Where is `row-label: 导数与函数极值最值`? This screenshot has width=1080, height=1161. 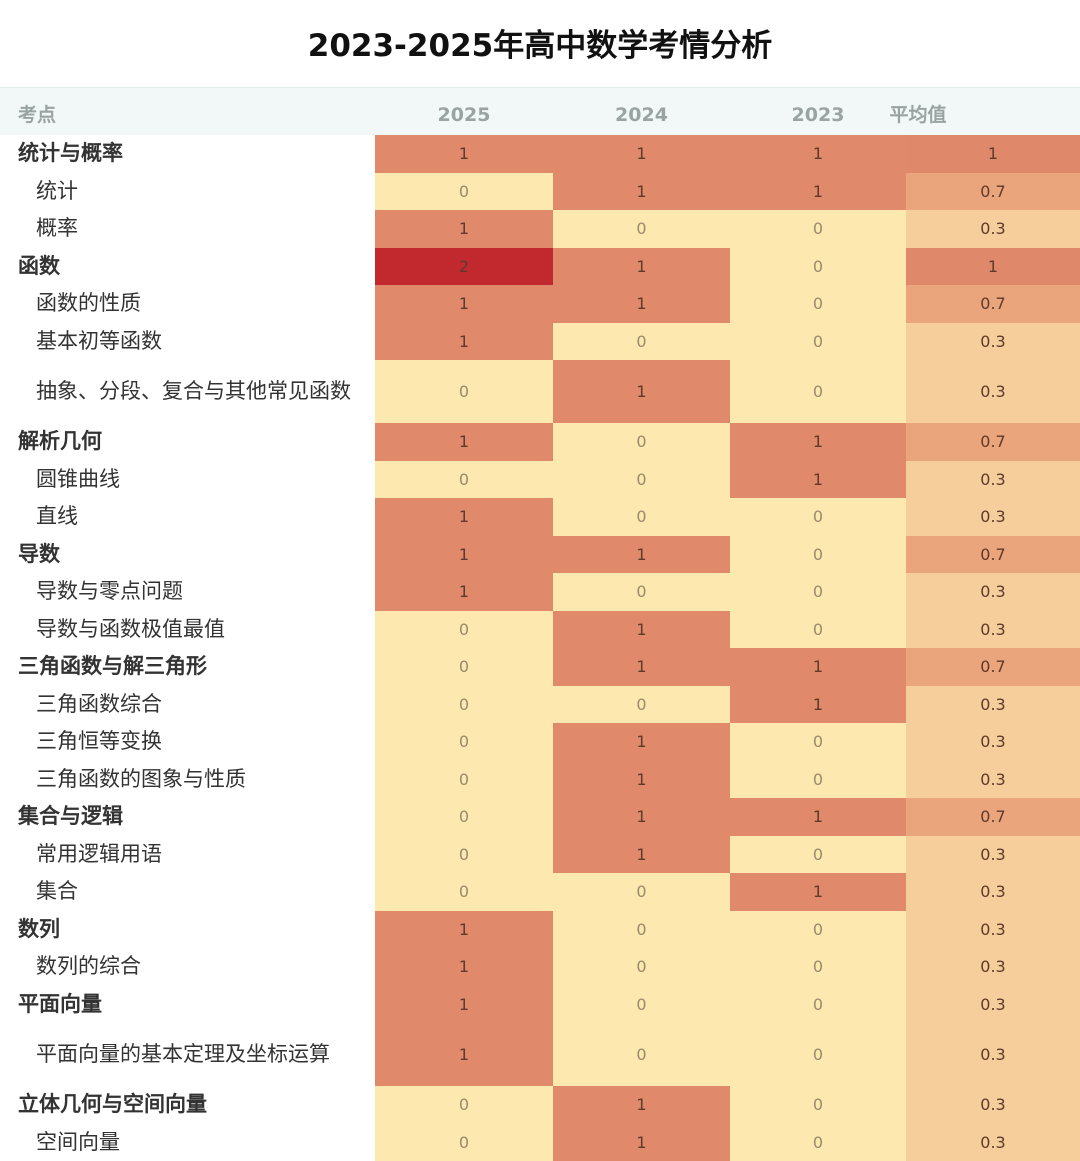
row-label: 导数与函数极值最值 is located at coordinates (187, 630).